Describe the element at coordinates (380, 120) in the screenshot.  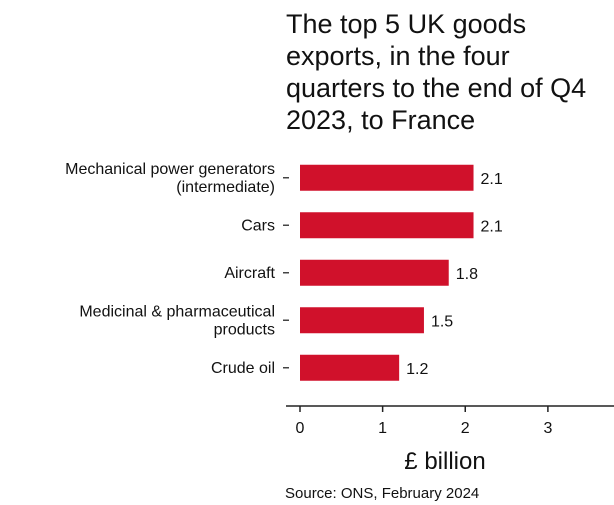
I see `chart-title-line-4: 2023, to France` at that location.